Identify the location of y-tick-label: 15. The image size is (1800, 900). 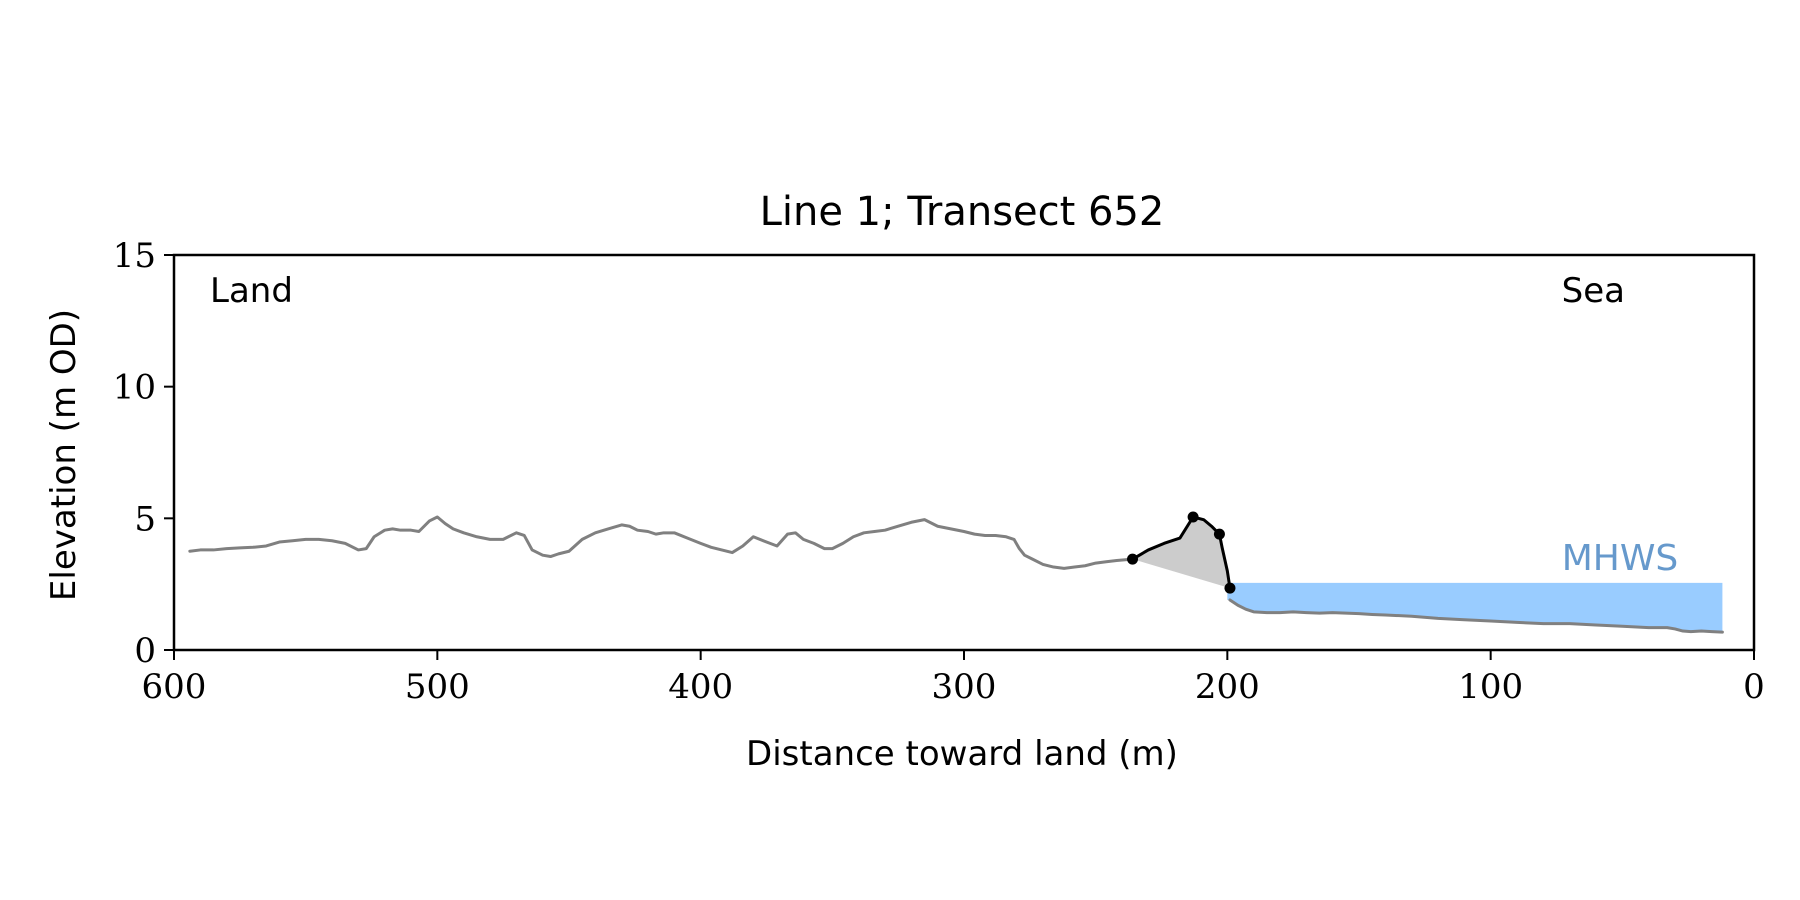
(134, 256).